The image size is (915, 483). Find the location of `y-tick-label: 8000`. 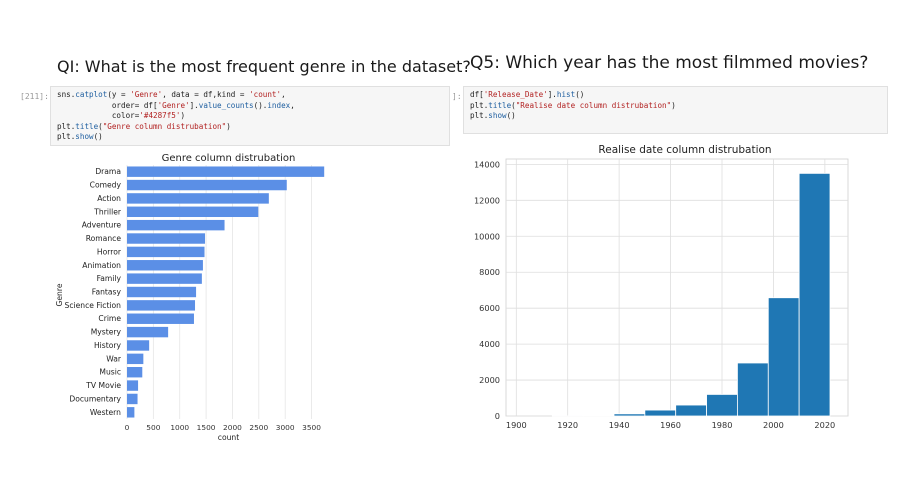

y-tick-label: 8000 is located at coordinates (489, 272).